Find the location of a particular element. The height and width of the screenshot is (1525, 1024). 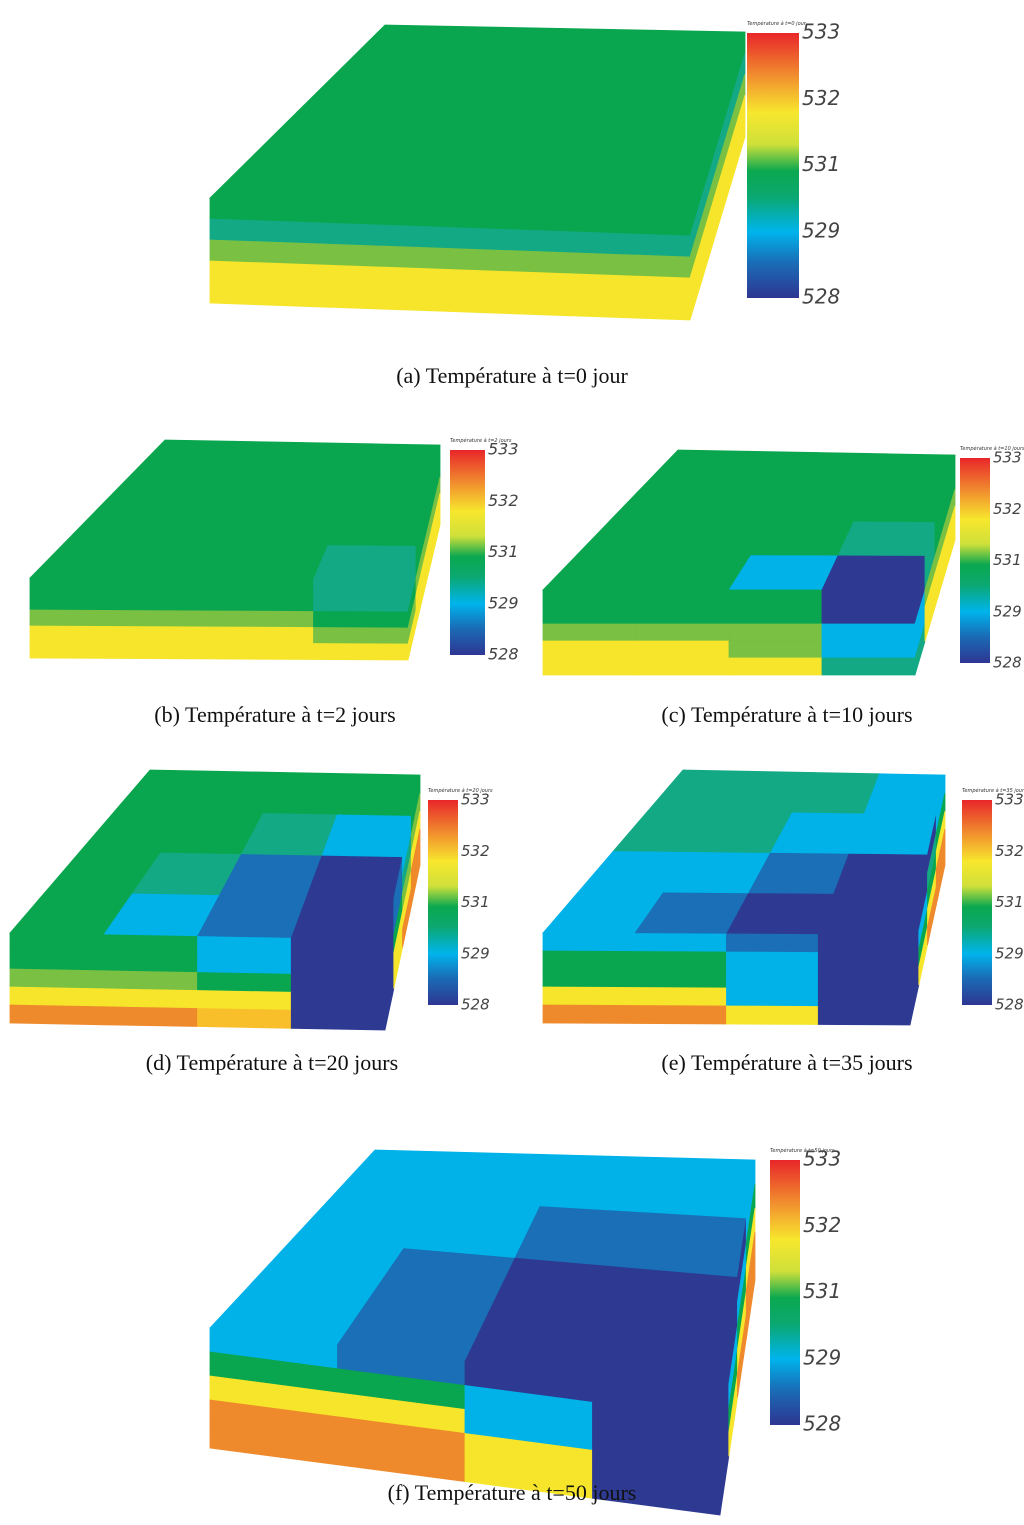

colorbar-title: Température à t=20 jours is located at coordinates (460, 790).